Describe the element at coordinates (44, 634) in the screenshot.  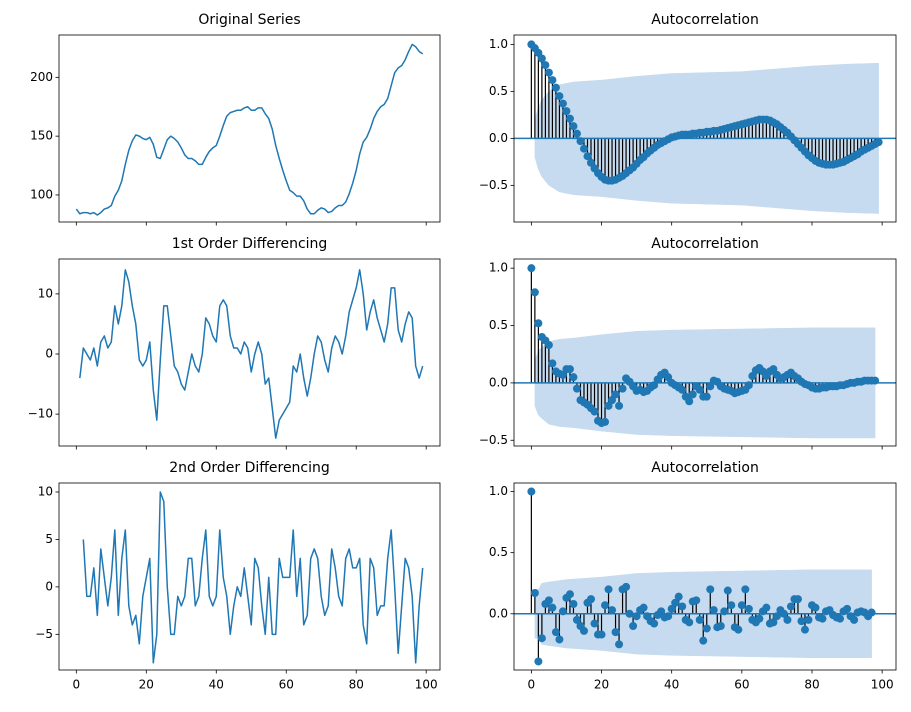
I see `y-tick-label: −5` at that location.